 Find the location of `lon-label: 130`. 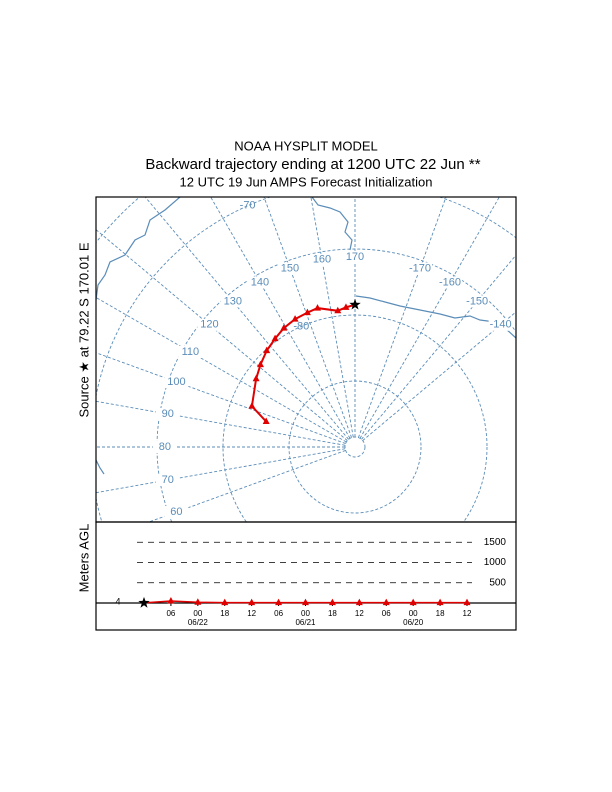

lon-label: 130 is located at coordinates (233, 301).